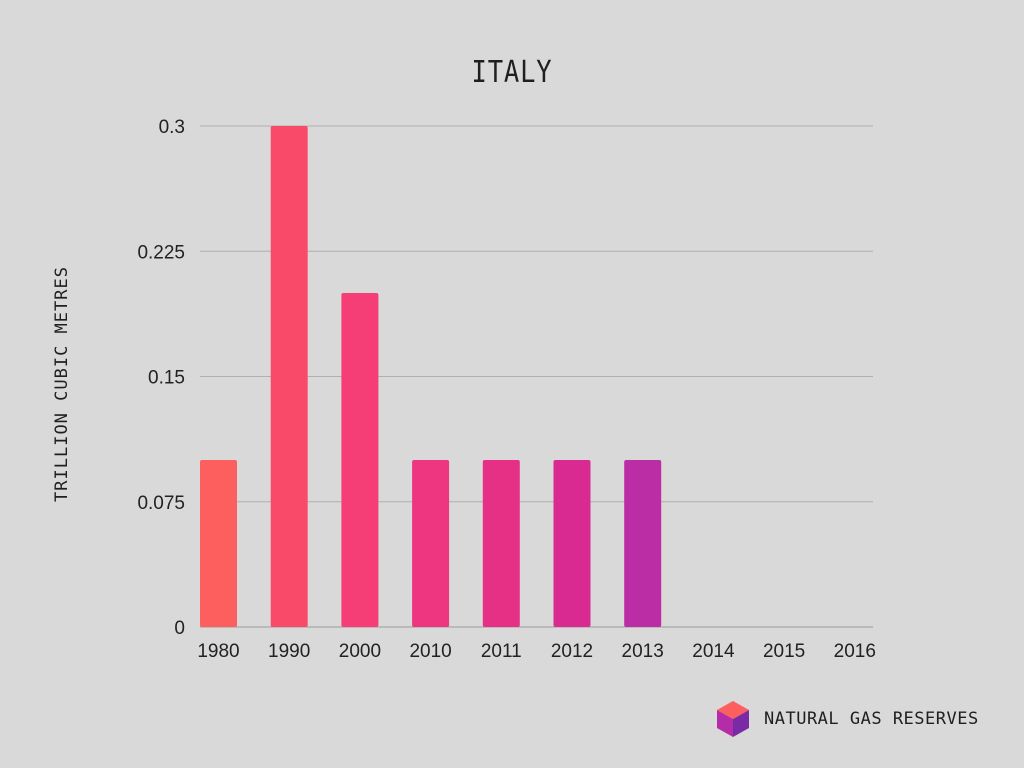 This screenshot has height=768, width=1024. Describe the element at coordinates (218, 543) in the screenshot. I see `bar-1980` at that location.